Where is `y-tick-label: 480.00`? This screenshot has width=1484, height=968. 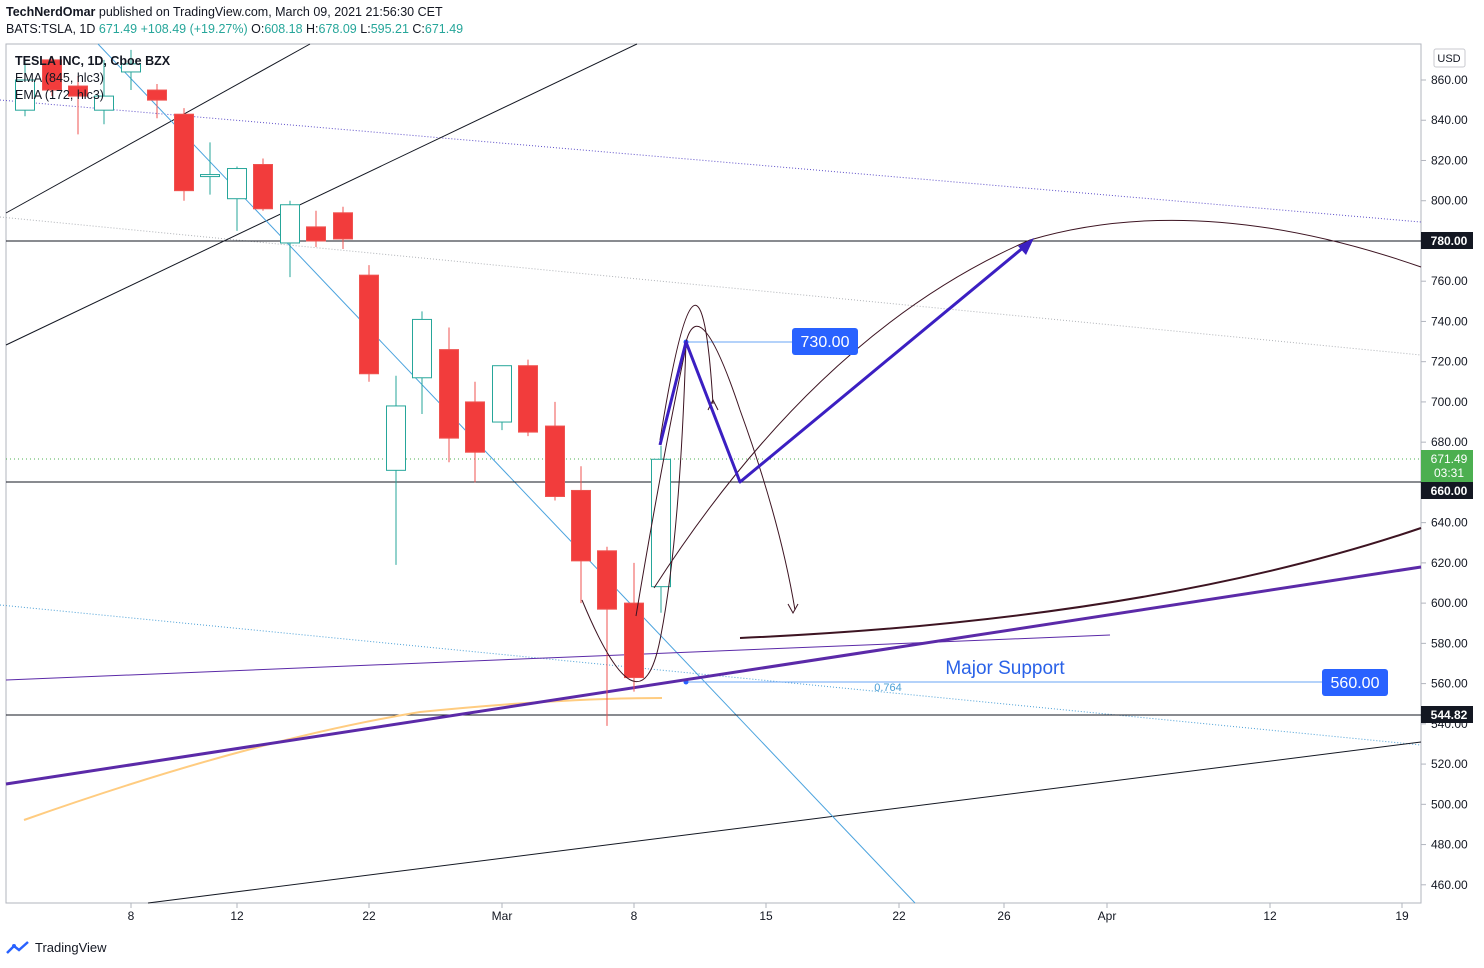
y-tick-label: 480.00 is located at coordinates (1449, 845).